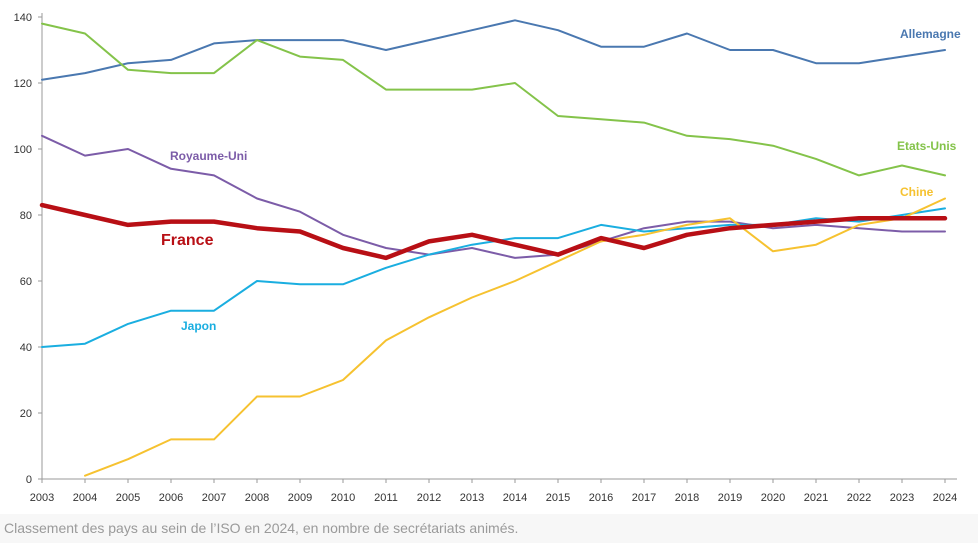  Describe the element at coordinates (945, 498) in the screenshot. I see `x-tick-label: 2024` at that location.